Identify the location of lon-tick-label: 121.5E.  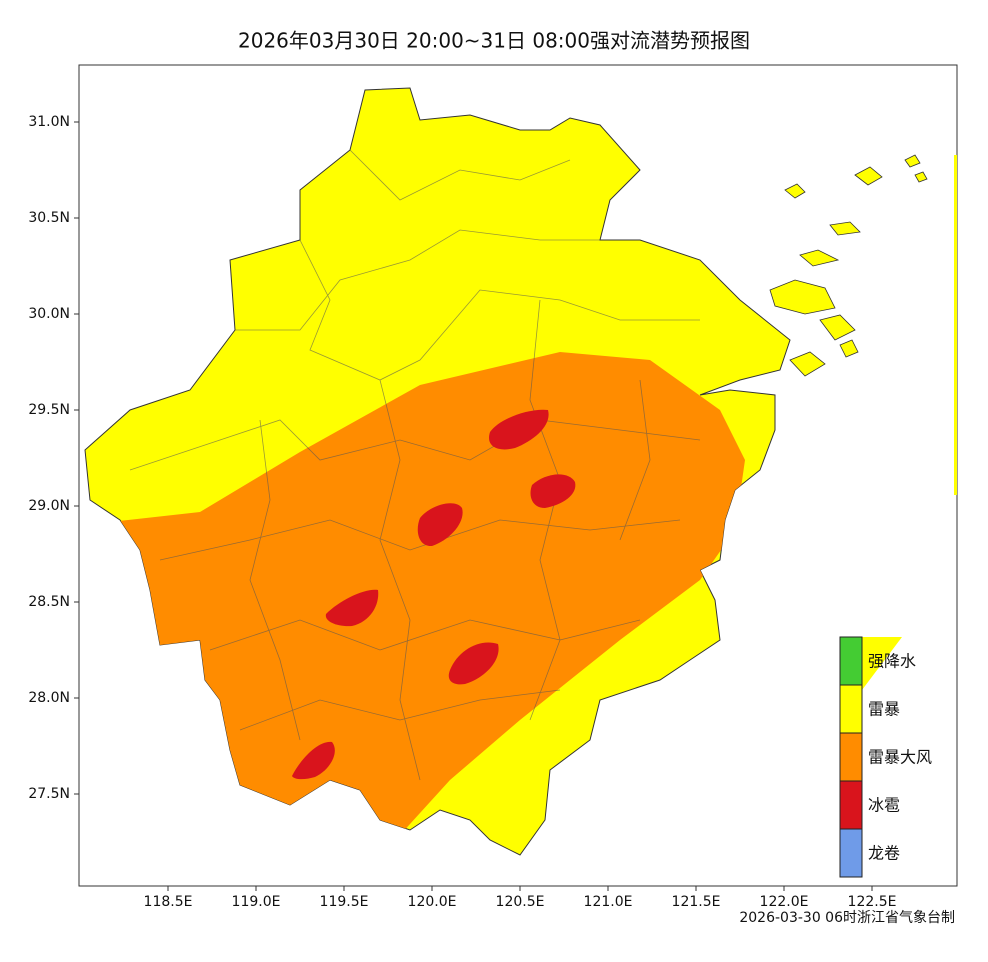
(696, 902).